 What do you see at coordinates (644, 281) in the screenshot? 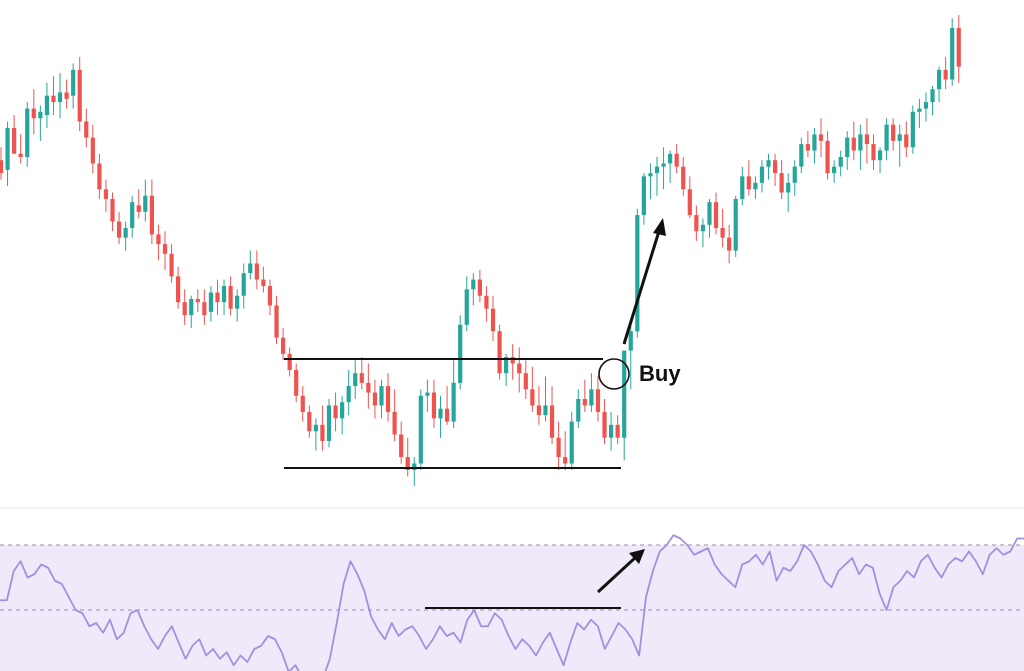
I see `breakout-arrow` at bounding box center [644, 281].